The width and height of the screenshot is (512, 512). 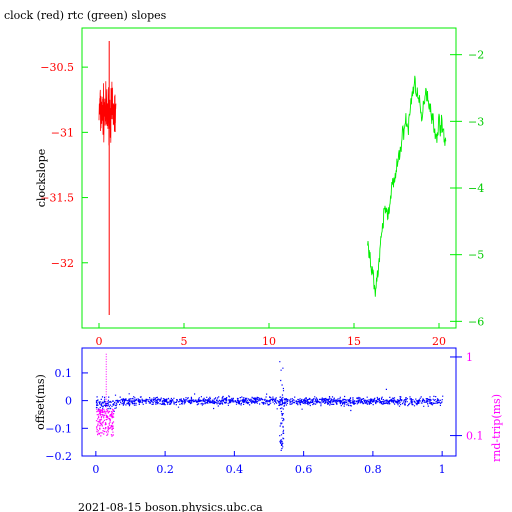 I want to click on bottom-y2-tick-label: 0.1, so click(x=475, y=436).